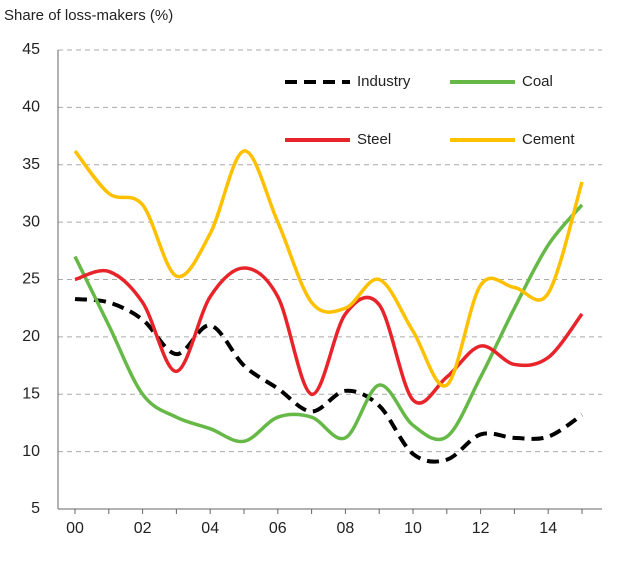 The width and height of the screenshot is (639, 566). What do you see at coordinates (548, 139) in the screenshot?
I see `legend-label: Cement` at bounding box center [548, 139].